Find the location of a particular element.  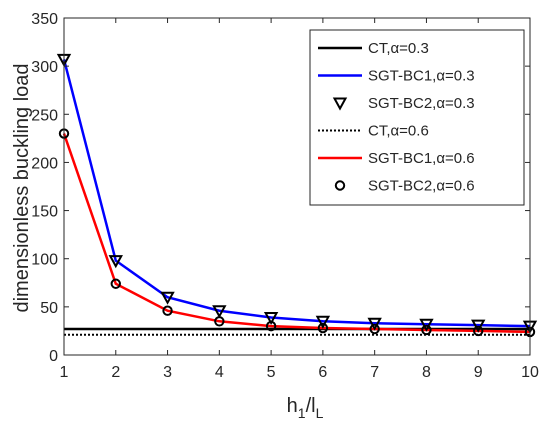

y-tick-label: 150 is located at coordinates (44, 212).